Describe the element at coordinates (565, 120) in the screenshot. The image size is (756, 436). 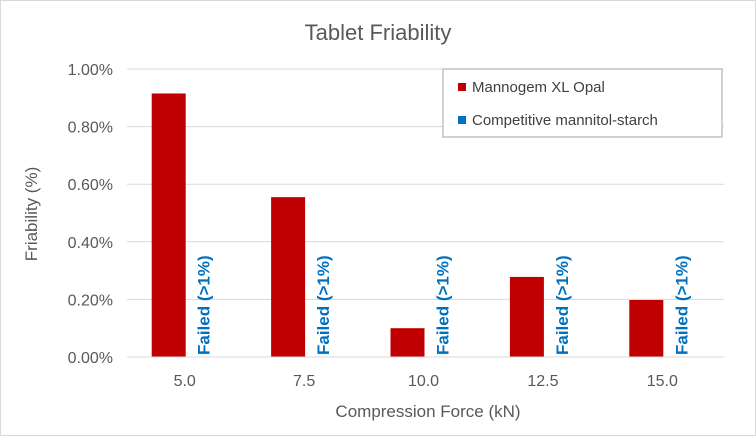
I see `legend-label-competitive: Competitive mannitol-starch` at that location.